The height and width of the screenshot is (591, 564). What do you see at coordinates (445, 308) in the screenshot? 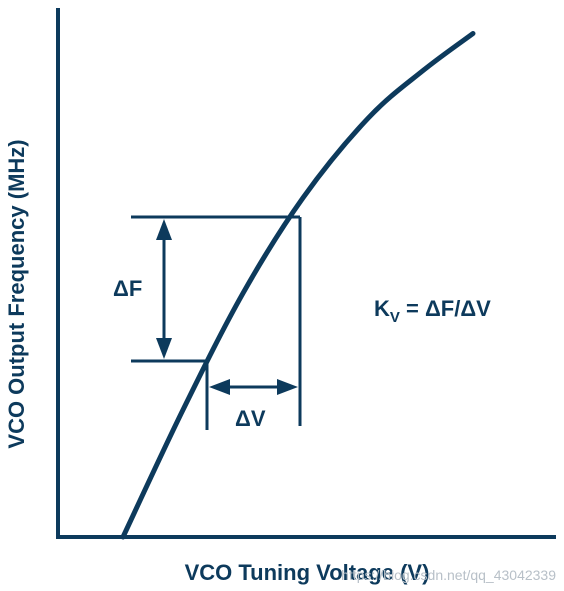
I see `kv-formula-rest: = ΔF/ΔV` at bounding box center [445, 308].